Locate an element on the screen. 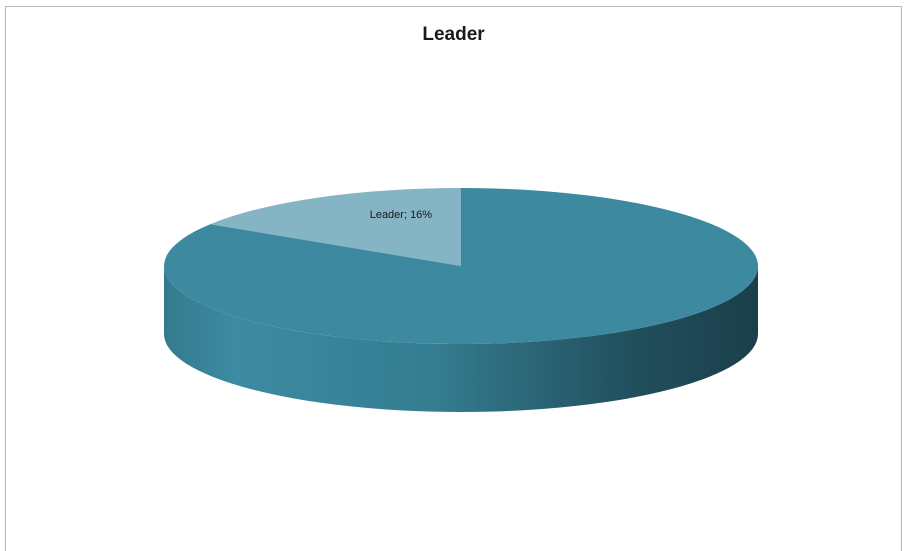 The image size is (908, 551). pie-slice-leader is located at coordinates (335, 227).